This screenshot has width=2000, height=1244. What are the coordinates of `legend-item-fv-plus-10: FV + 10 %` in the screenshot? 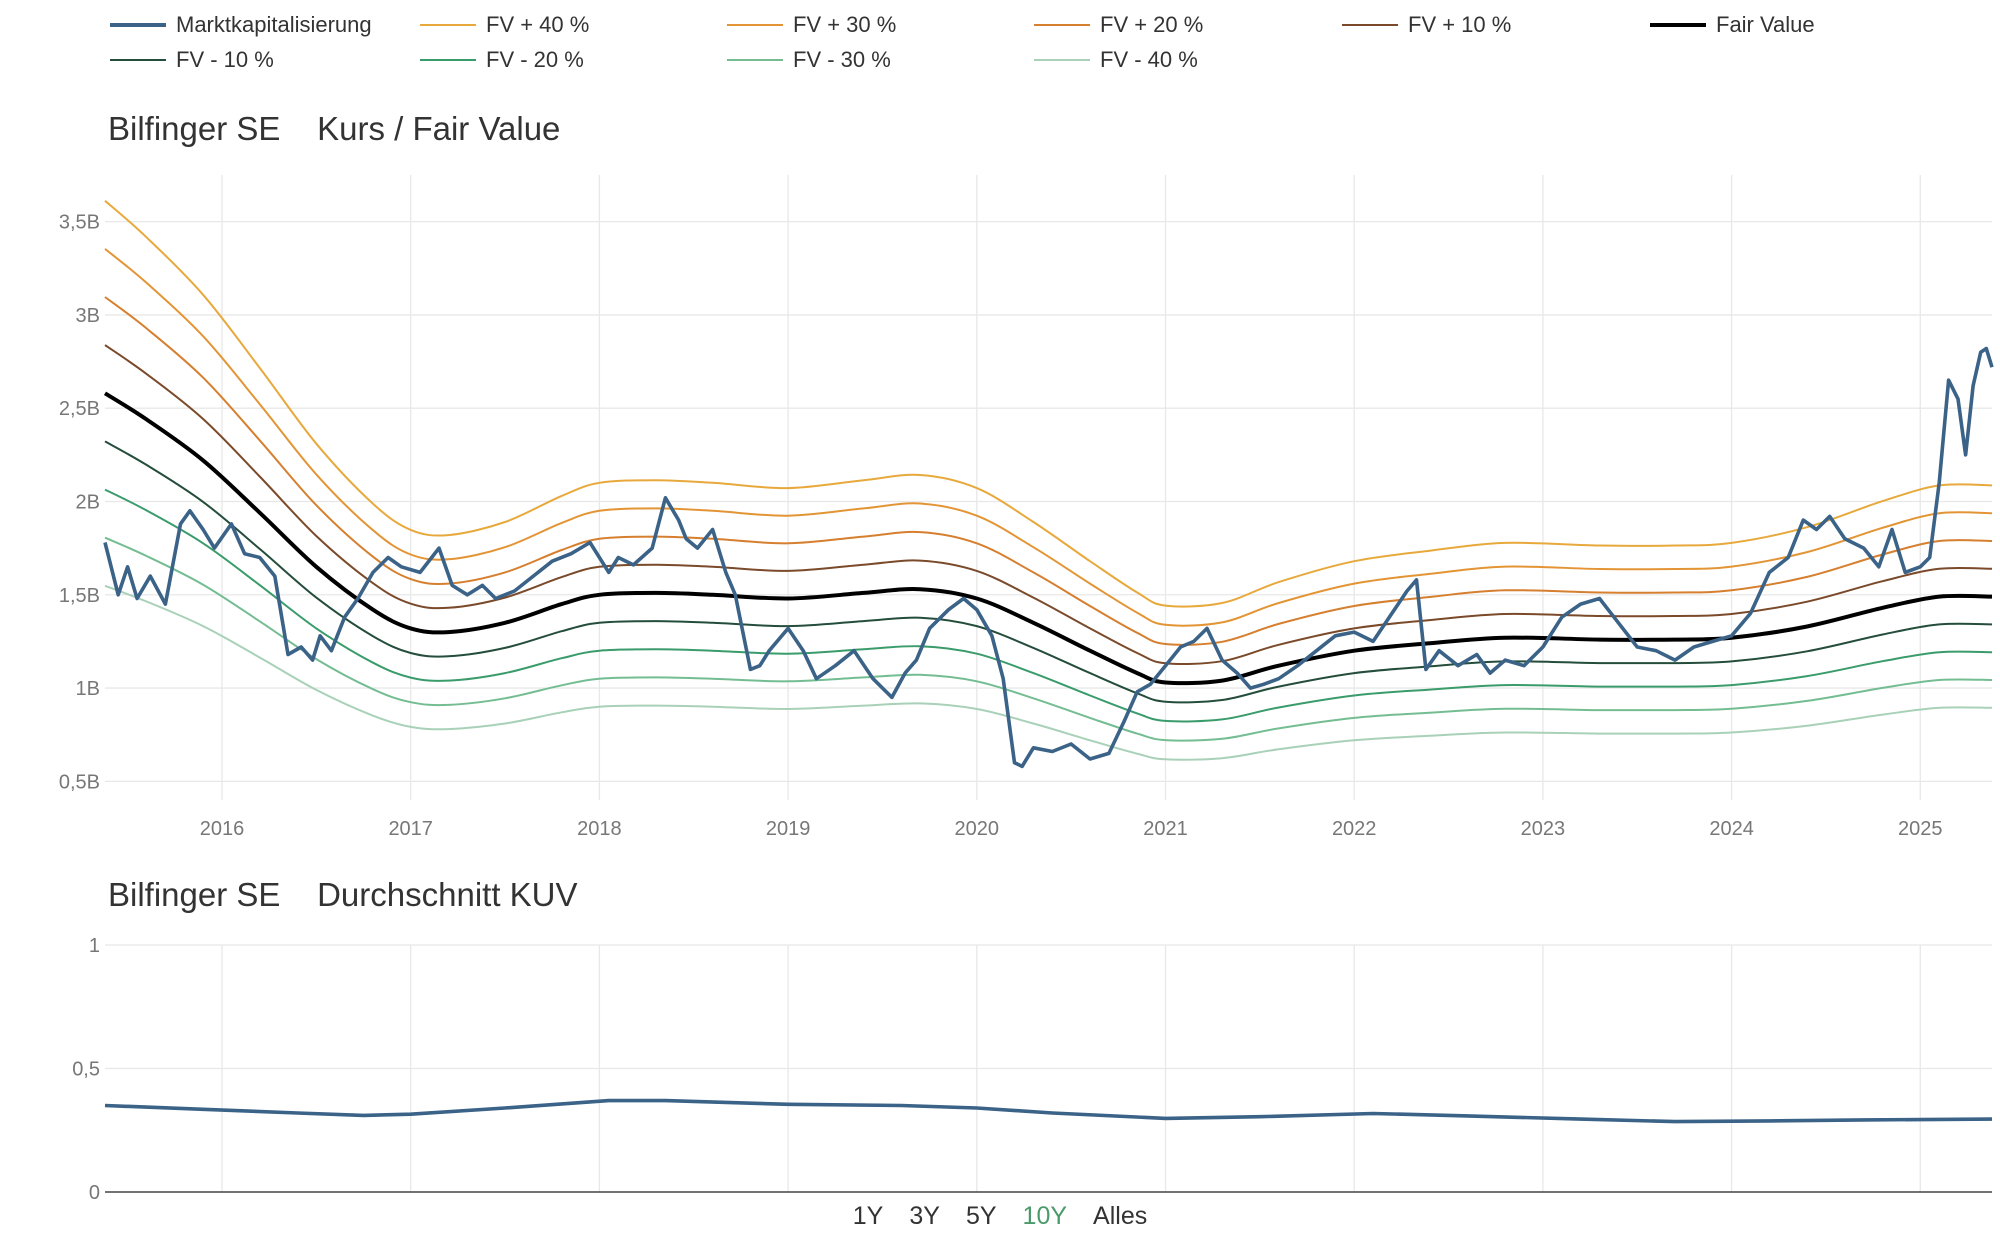 It's located at (1426, 25).